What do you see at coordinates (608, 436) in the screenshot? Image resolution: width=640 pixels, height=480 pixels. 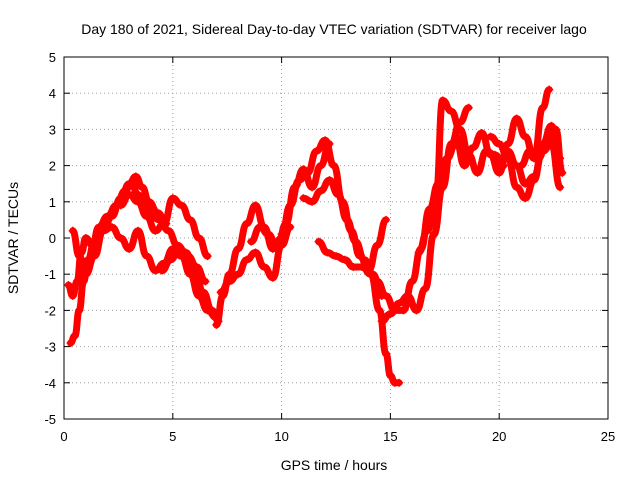 I see `x-tick-label: 25` at bounding box center [608, 436].